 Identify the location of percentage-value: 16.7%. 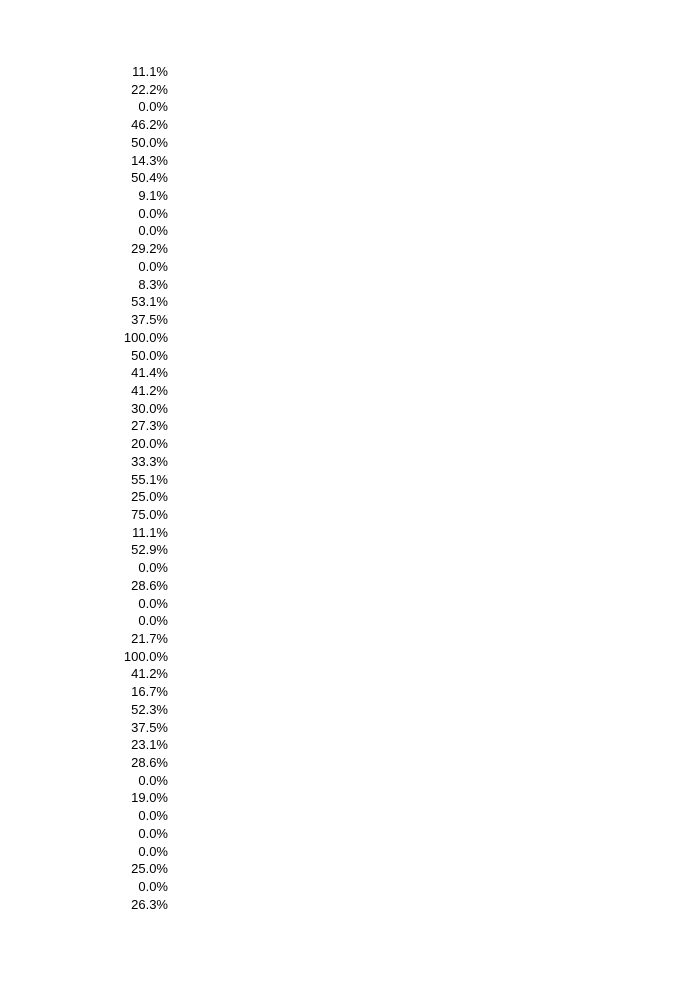
(149, 692).